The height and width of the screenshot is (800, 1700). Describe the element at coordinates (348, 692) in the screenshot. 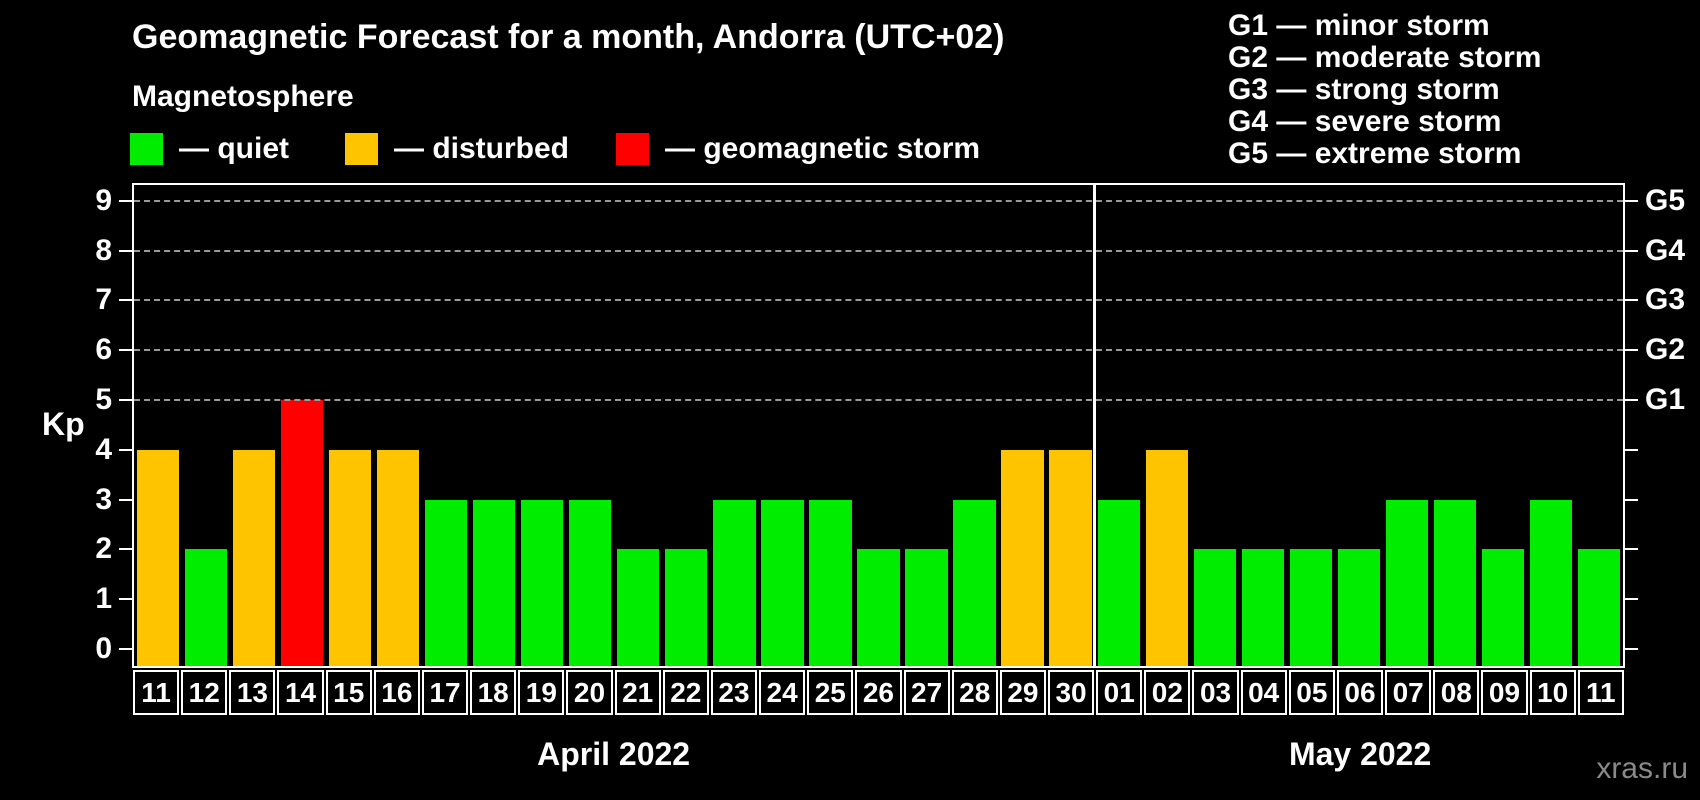

I see `day-label-15: 15` at that location.